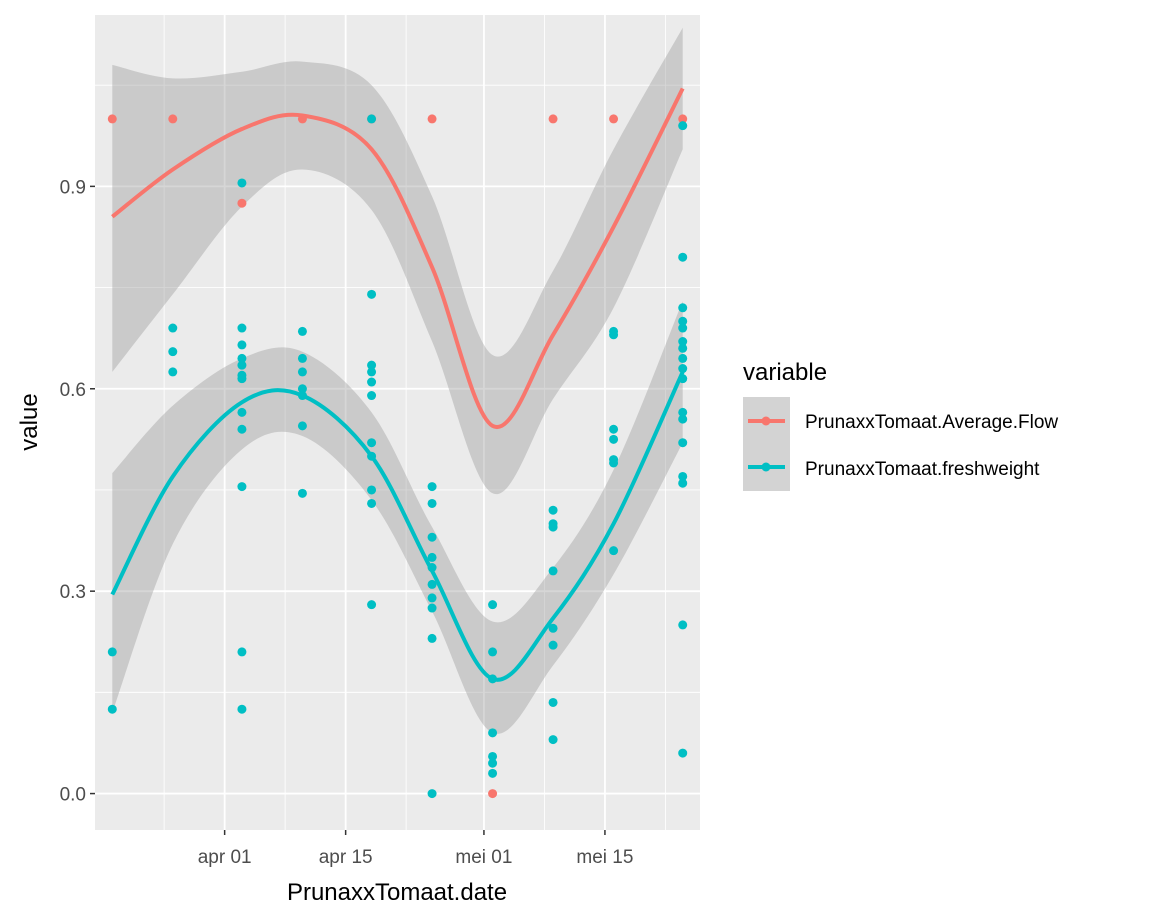 Image resolution: width=1152 pixels, height=921 pixels. What do you see at coordinates (483, 857) in the screenshot?
I see `x-tick-label: mei 01` at bounding box center [483, 857].